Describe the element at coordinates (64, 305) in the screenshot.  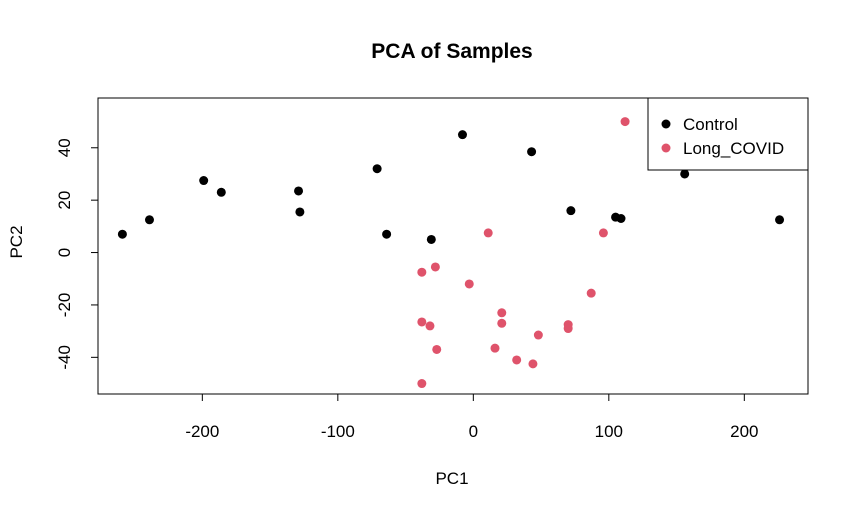
I see `y-tick-label: -20` at that location.